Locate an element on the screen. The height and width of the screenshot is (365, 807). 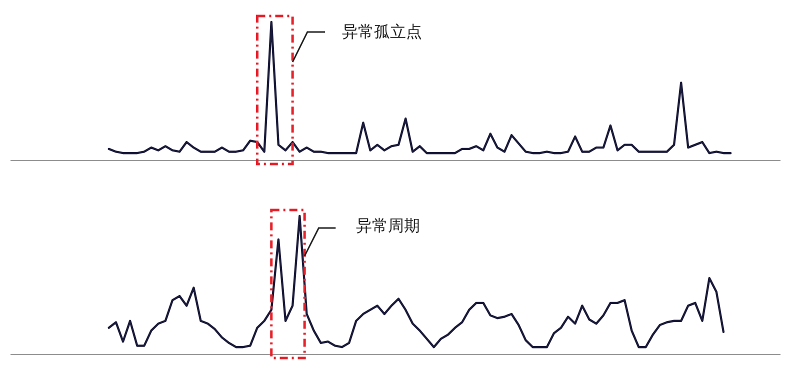
annotation: 异常孤立点 is located at coordinates (382, 31).